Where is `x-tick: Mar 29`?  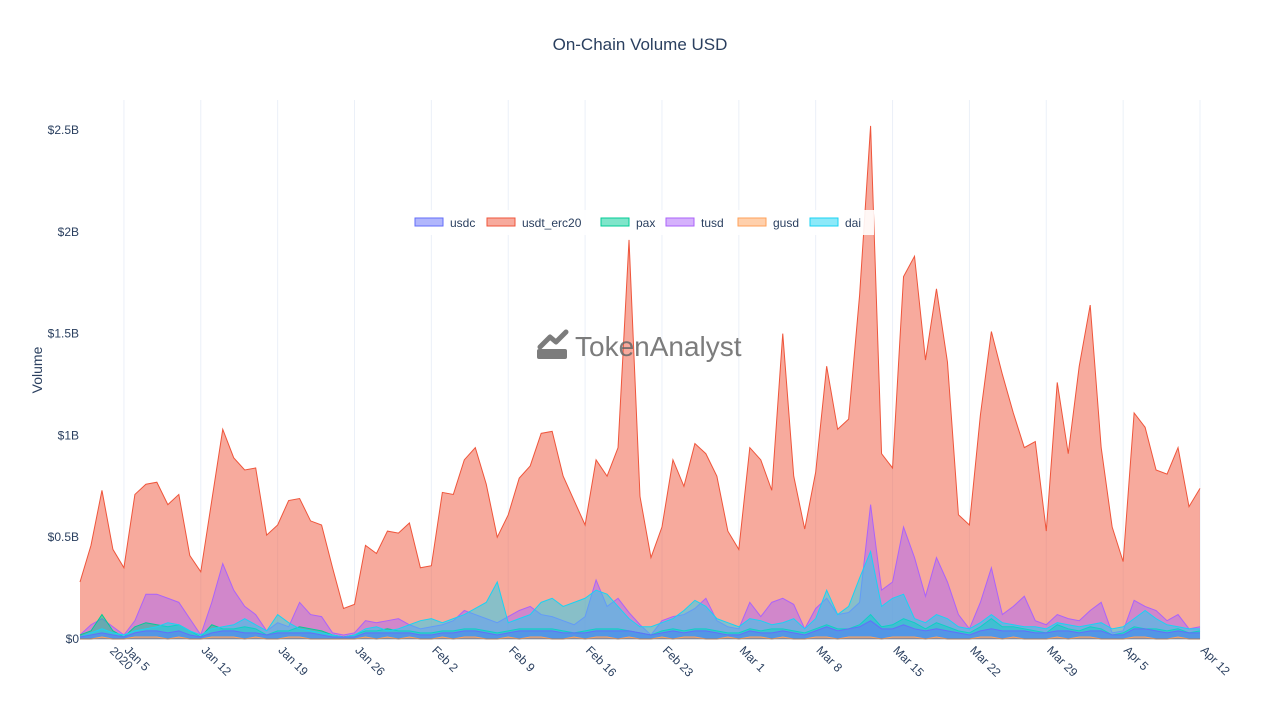 x-tick: Mar 29 is located at coordinates (1062, 661).